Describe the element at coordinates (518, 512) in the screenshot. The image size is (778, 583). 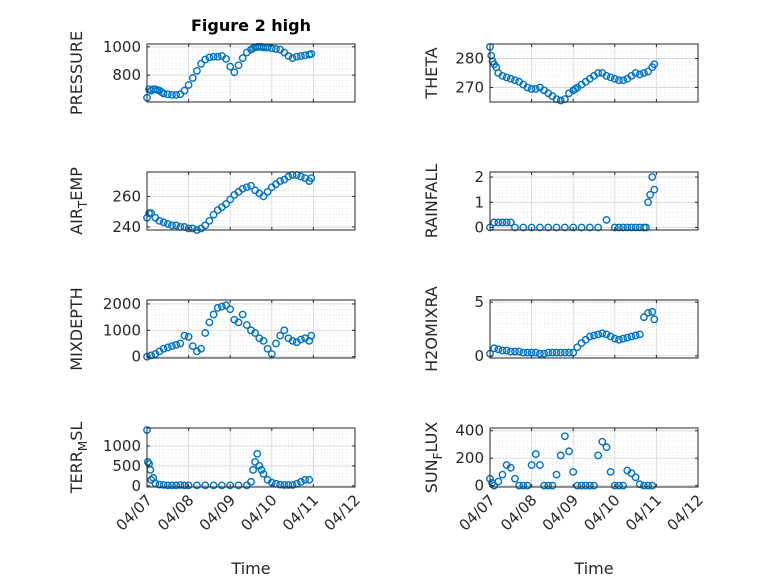
I see `x-tick-label: 04/08` at that location.